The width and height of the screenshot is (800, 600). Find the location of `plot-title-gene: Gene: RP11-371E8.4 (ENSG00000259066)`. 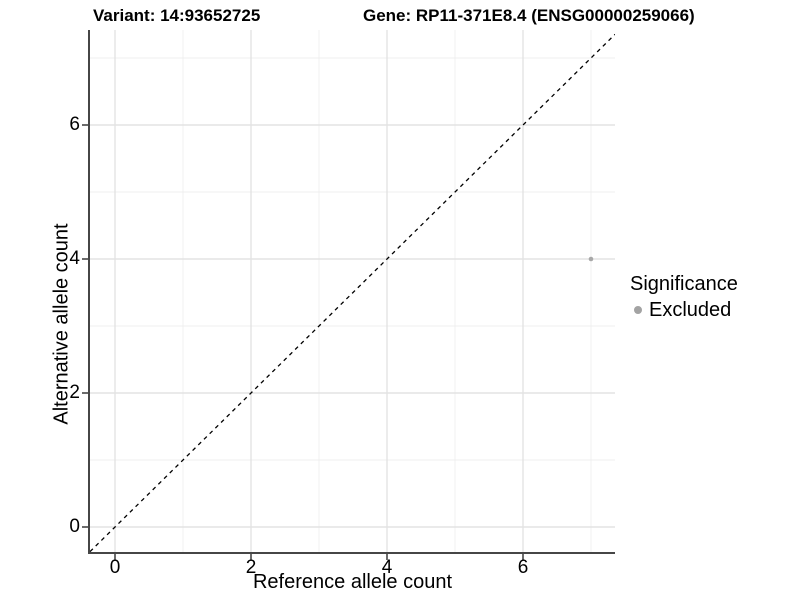

plot-title-gene: Gene: RP11-371E8.4 (ENSG00000259066) is located at coordinates (529, 15).